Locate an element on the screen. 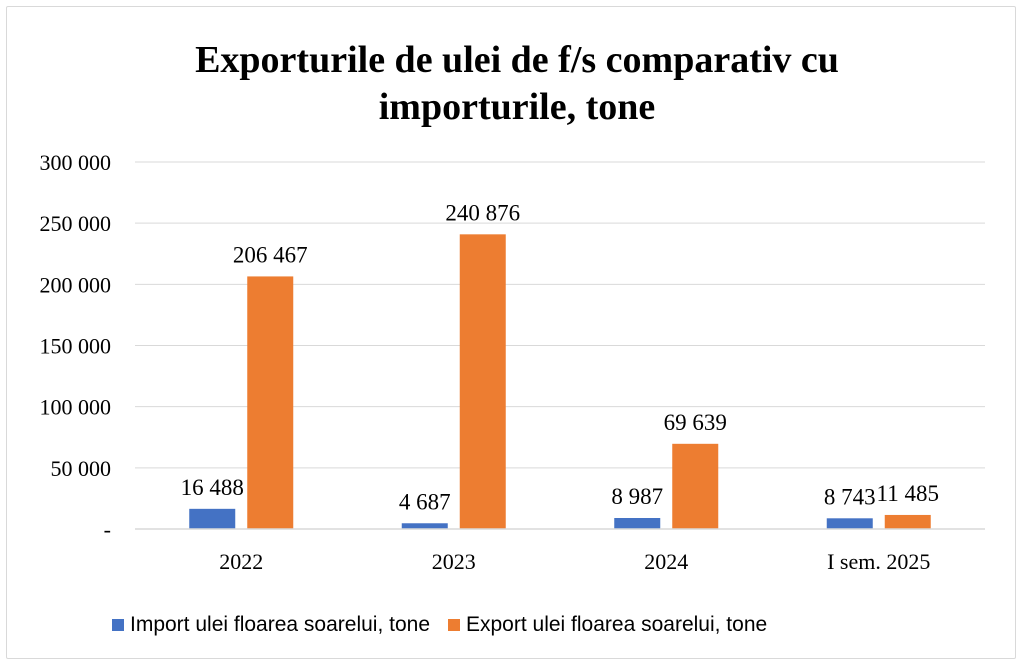 This screenshot has width=1024, height=667. legend-swatch-export is located at coordinates (454, 625).